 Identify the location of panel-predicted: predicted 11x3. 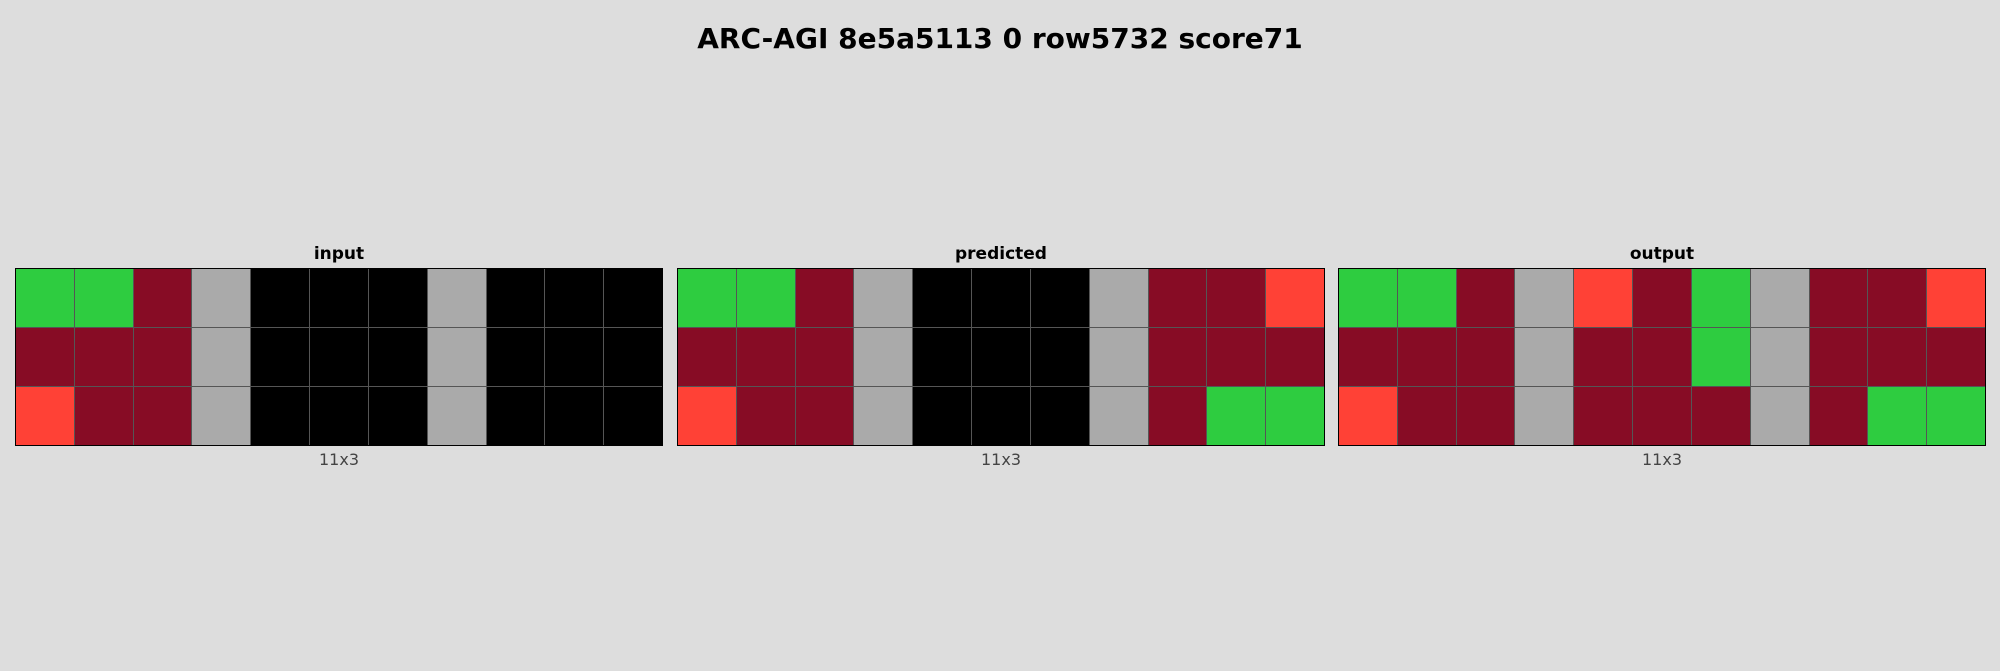
(1001, 356).